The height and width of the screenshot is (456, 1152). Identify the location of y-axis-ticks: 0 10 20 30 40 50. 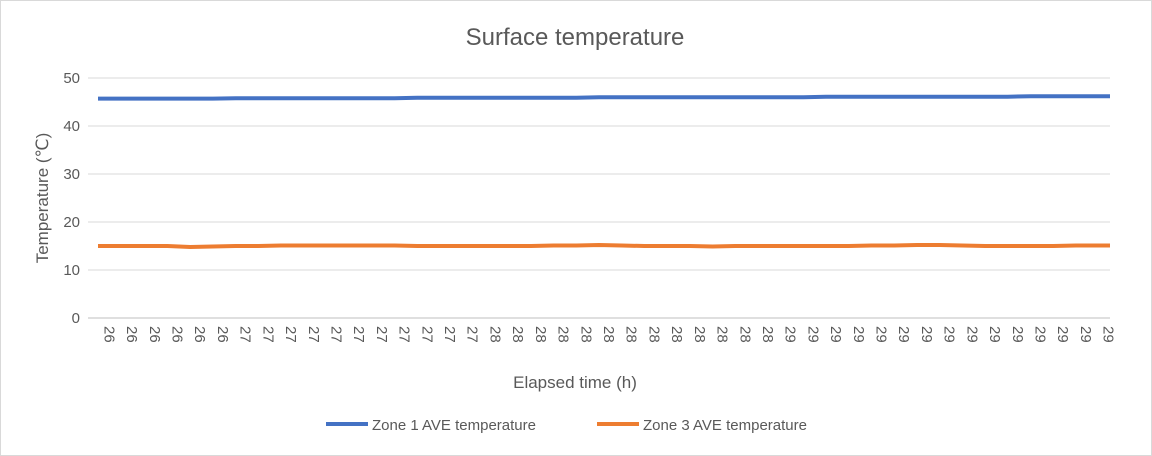
(71, 198).